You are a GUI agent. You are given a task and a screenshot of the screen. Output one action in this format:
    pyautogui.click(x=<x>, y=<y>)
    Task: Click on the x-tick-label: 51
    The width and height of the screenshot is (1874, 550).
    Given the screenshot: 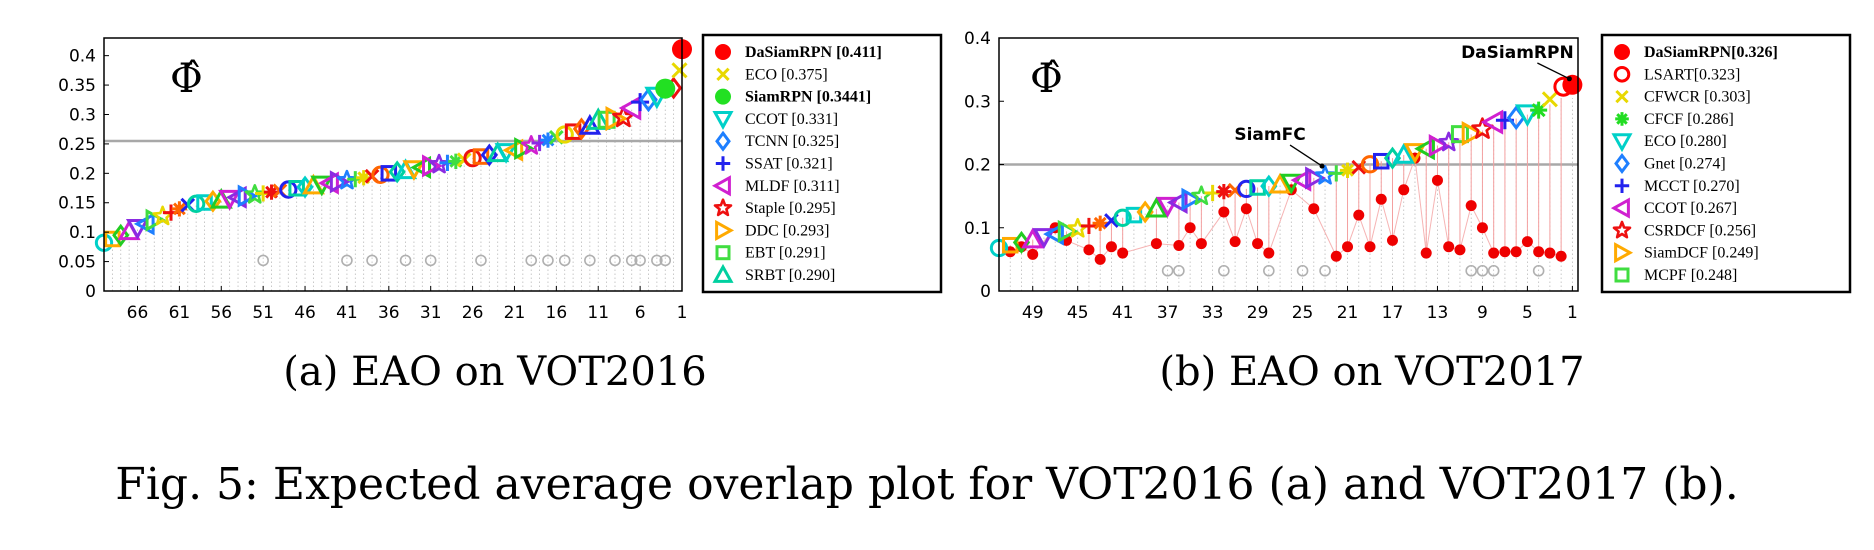 What is the action you would take?
    pyautogui.click(x=263, y=313)
    